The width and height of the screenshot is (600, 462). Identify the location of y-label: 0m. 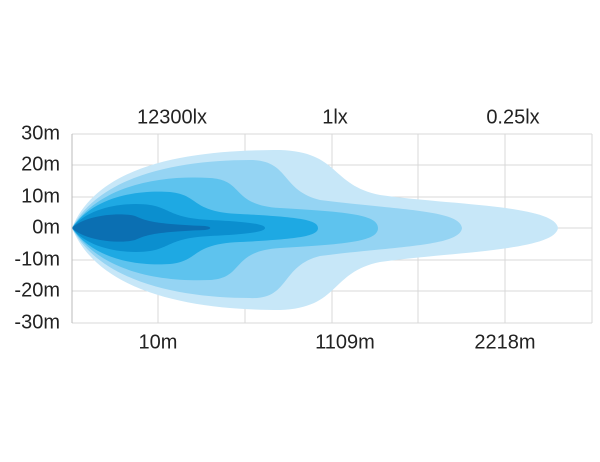
(46, 227).